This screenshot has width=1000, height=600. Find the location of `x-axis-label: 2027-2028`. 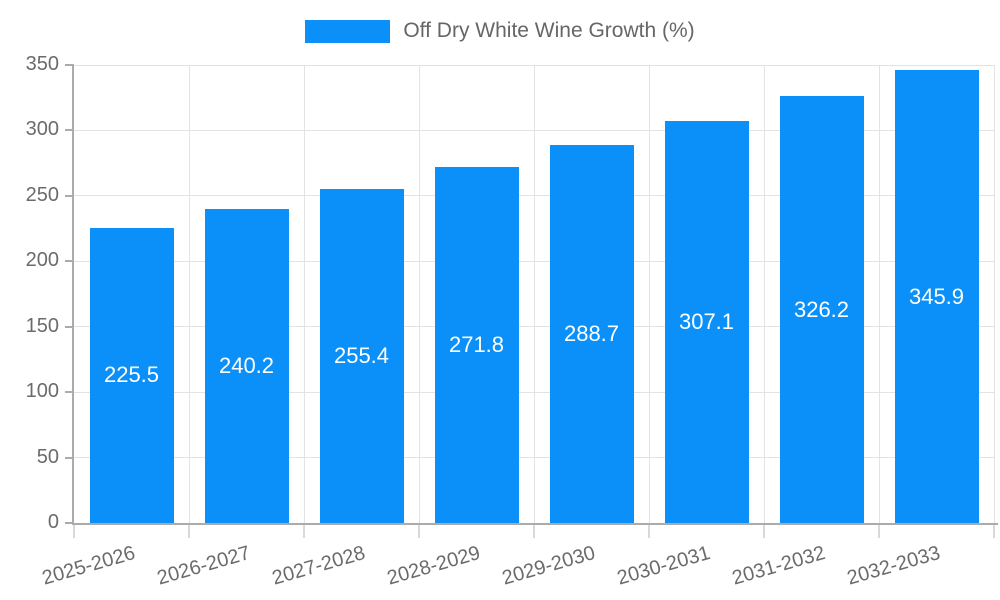

x-axis-label: 2027-2028 is located at coordinates (318, 566).